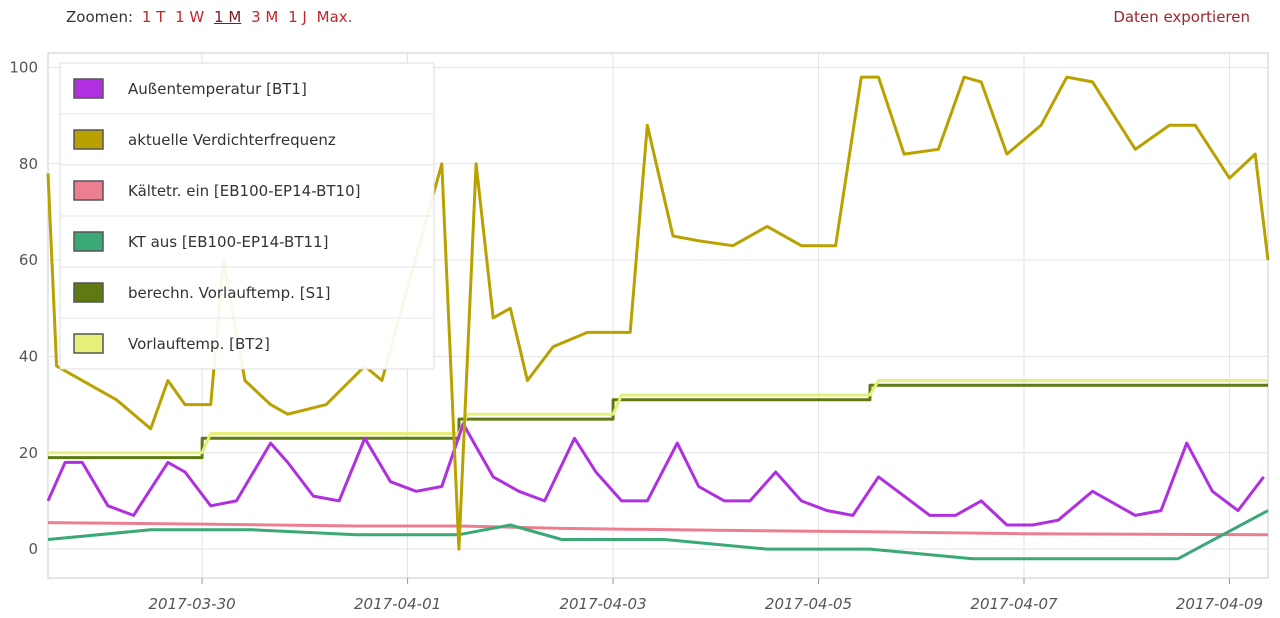 Image resolution: width=1280 pixels, height=618 pixels. What do you see at coordinates (28, 356) in the screenshot?
I see `y-tick-label: 40` at bounding box center [28, 356].